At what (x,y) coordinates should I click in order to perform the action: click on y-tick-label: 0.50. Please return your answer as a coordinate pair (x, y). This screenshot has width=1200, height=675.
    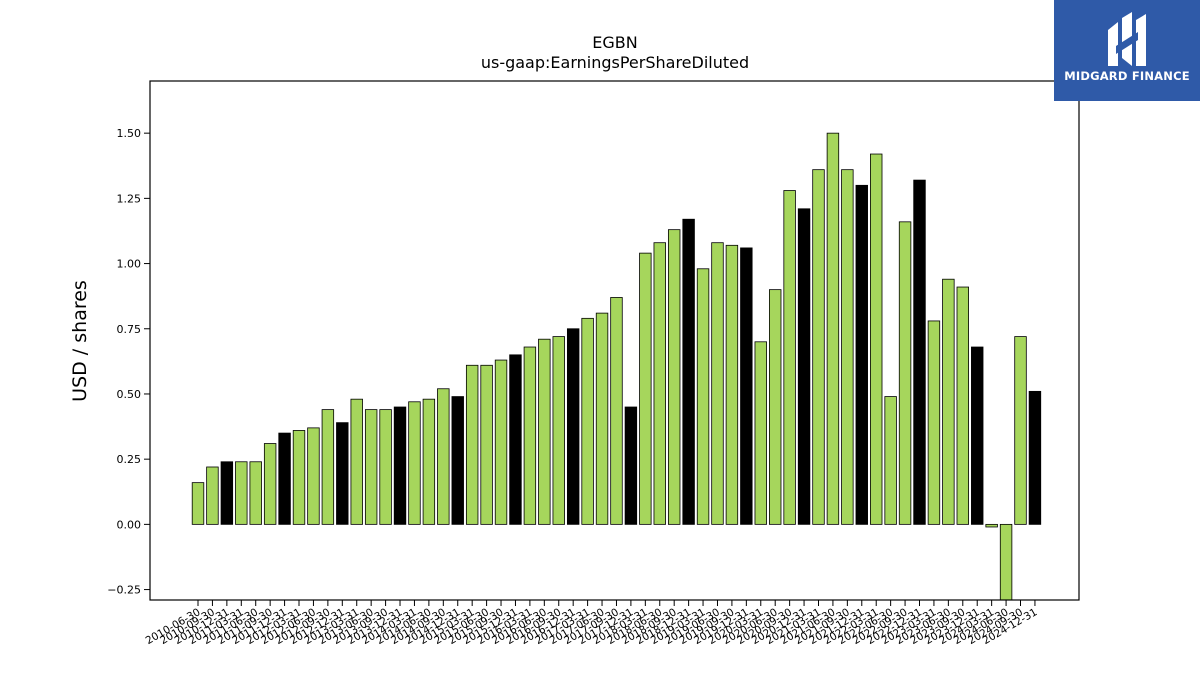
    Looking at the image, I should click on (129, 394).